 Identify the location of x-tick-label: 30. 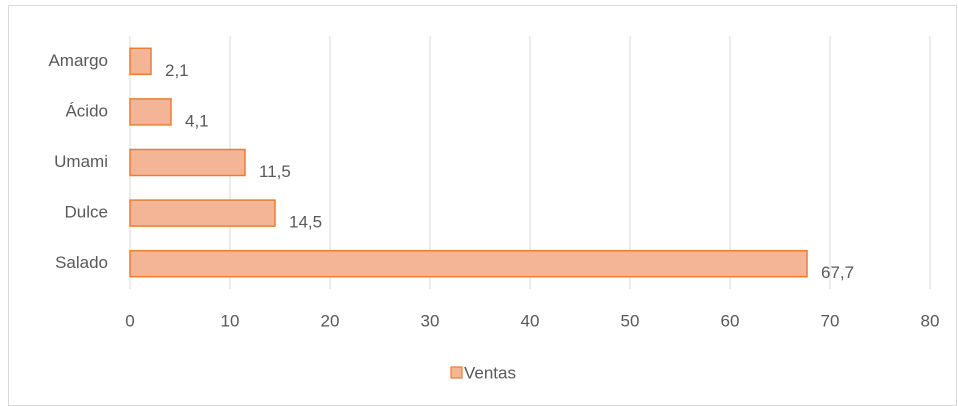
(430, 320).